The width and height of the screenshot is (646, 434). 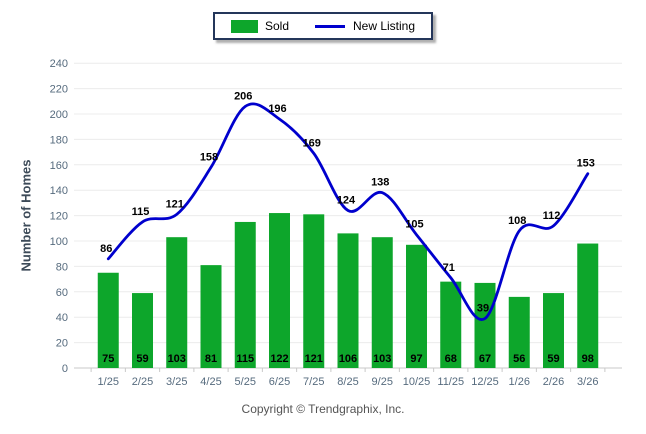 What do you see at coordinates (347, 382) in the screenshot?
I see `x-tick-label: 8/25` at bounding box center [347, 382].